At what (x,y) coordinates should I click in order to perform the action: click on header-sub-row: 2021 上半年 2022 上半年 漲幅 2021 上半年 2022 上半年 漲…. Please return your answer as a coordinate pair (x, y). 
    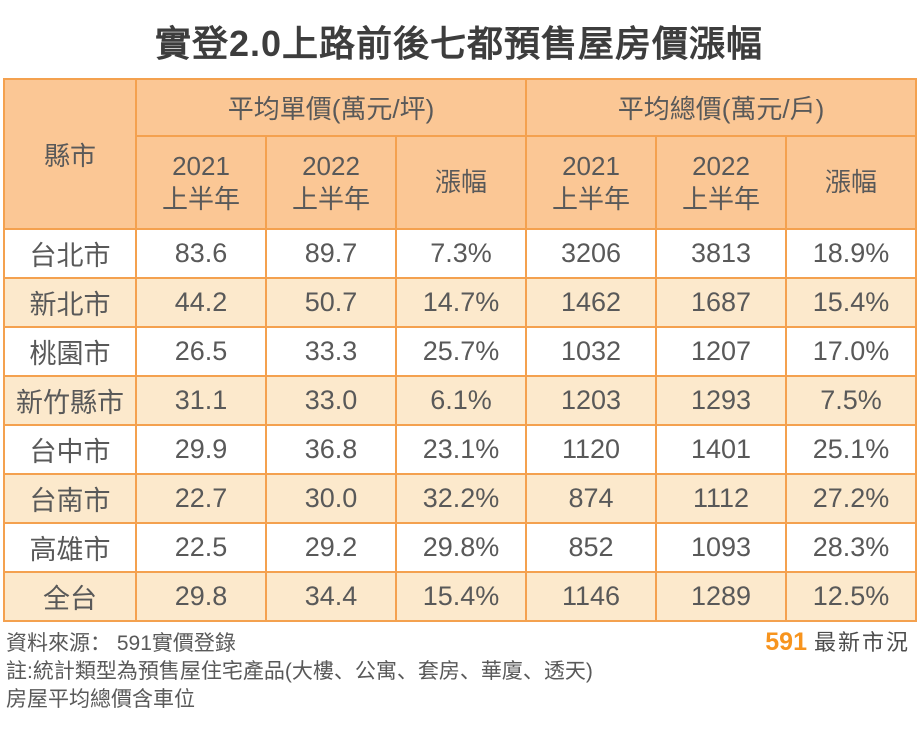
    Looking at the image, I should click on (460, 182).